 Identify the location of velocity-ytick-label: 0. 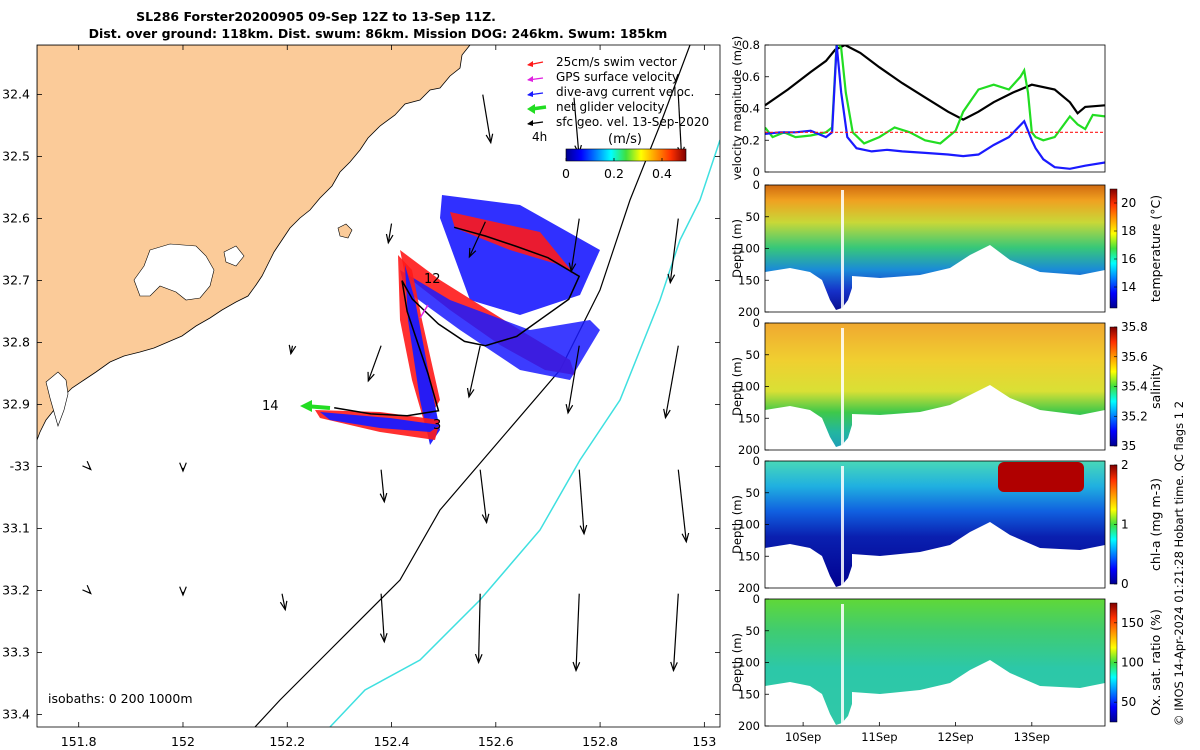
(756, 172).